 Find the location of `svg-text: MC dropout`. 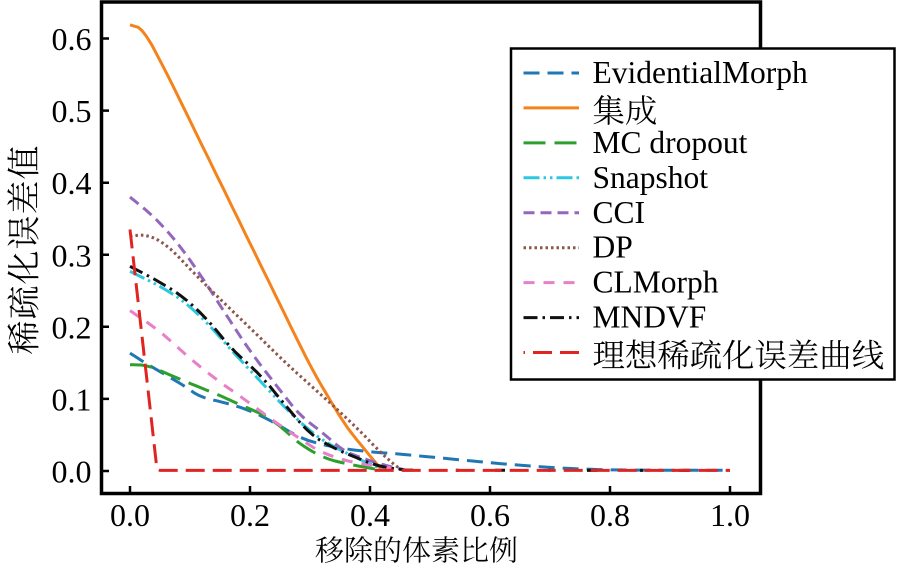

svg-text: MC dropout is located at coordinates (670, 142).